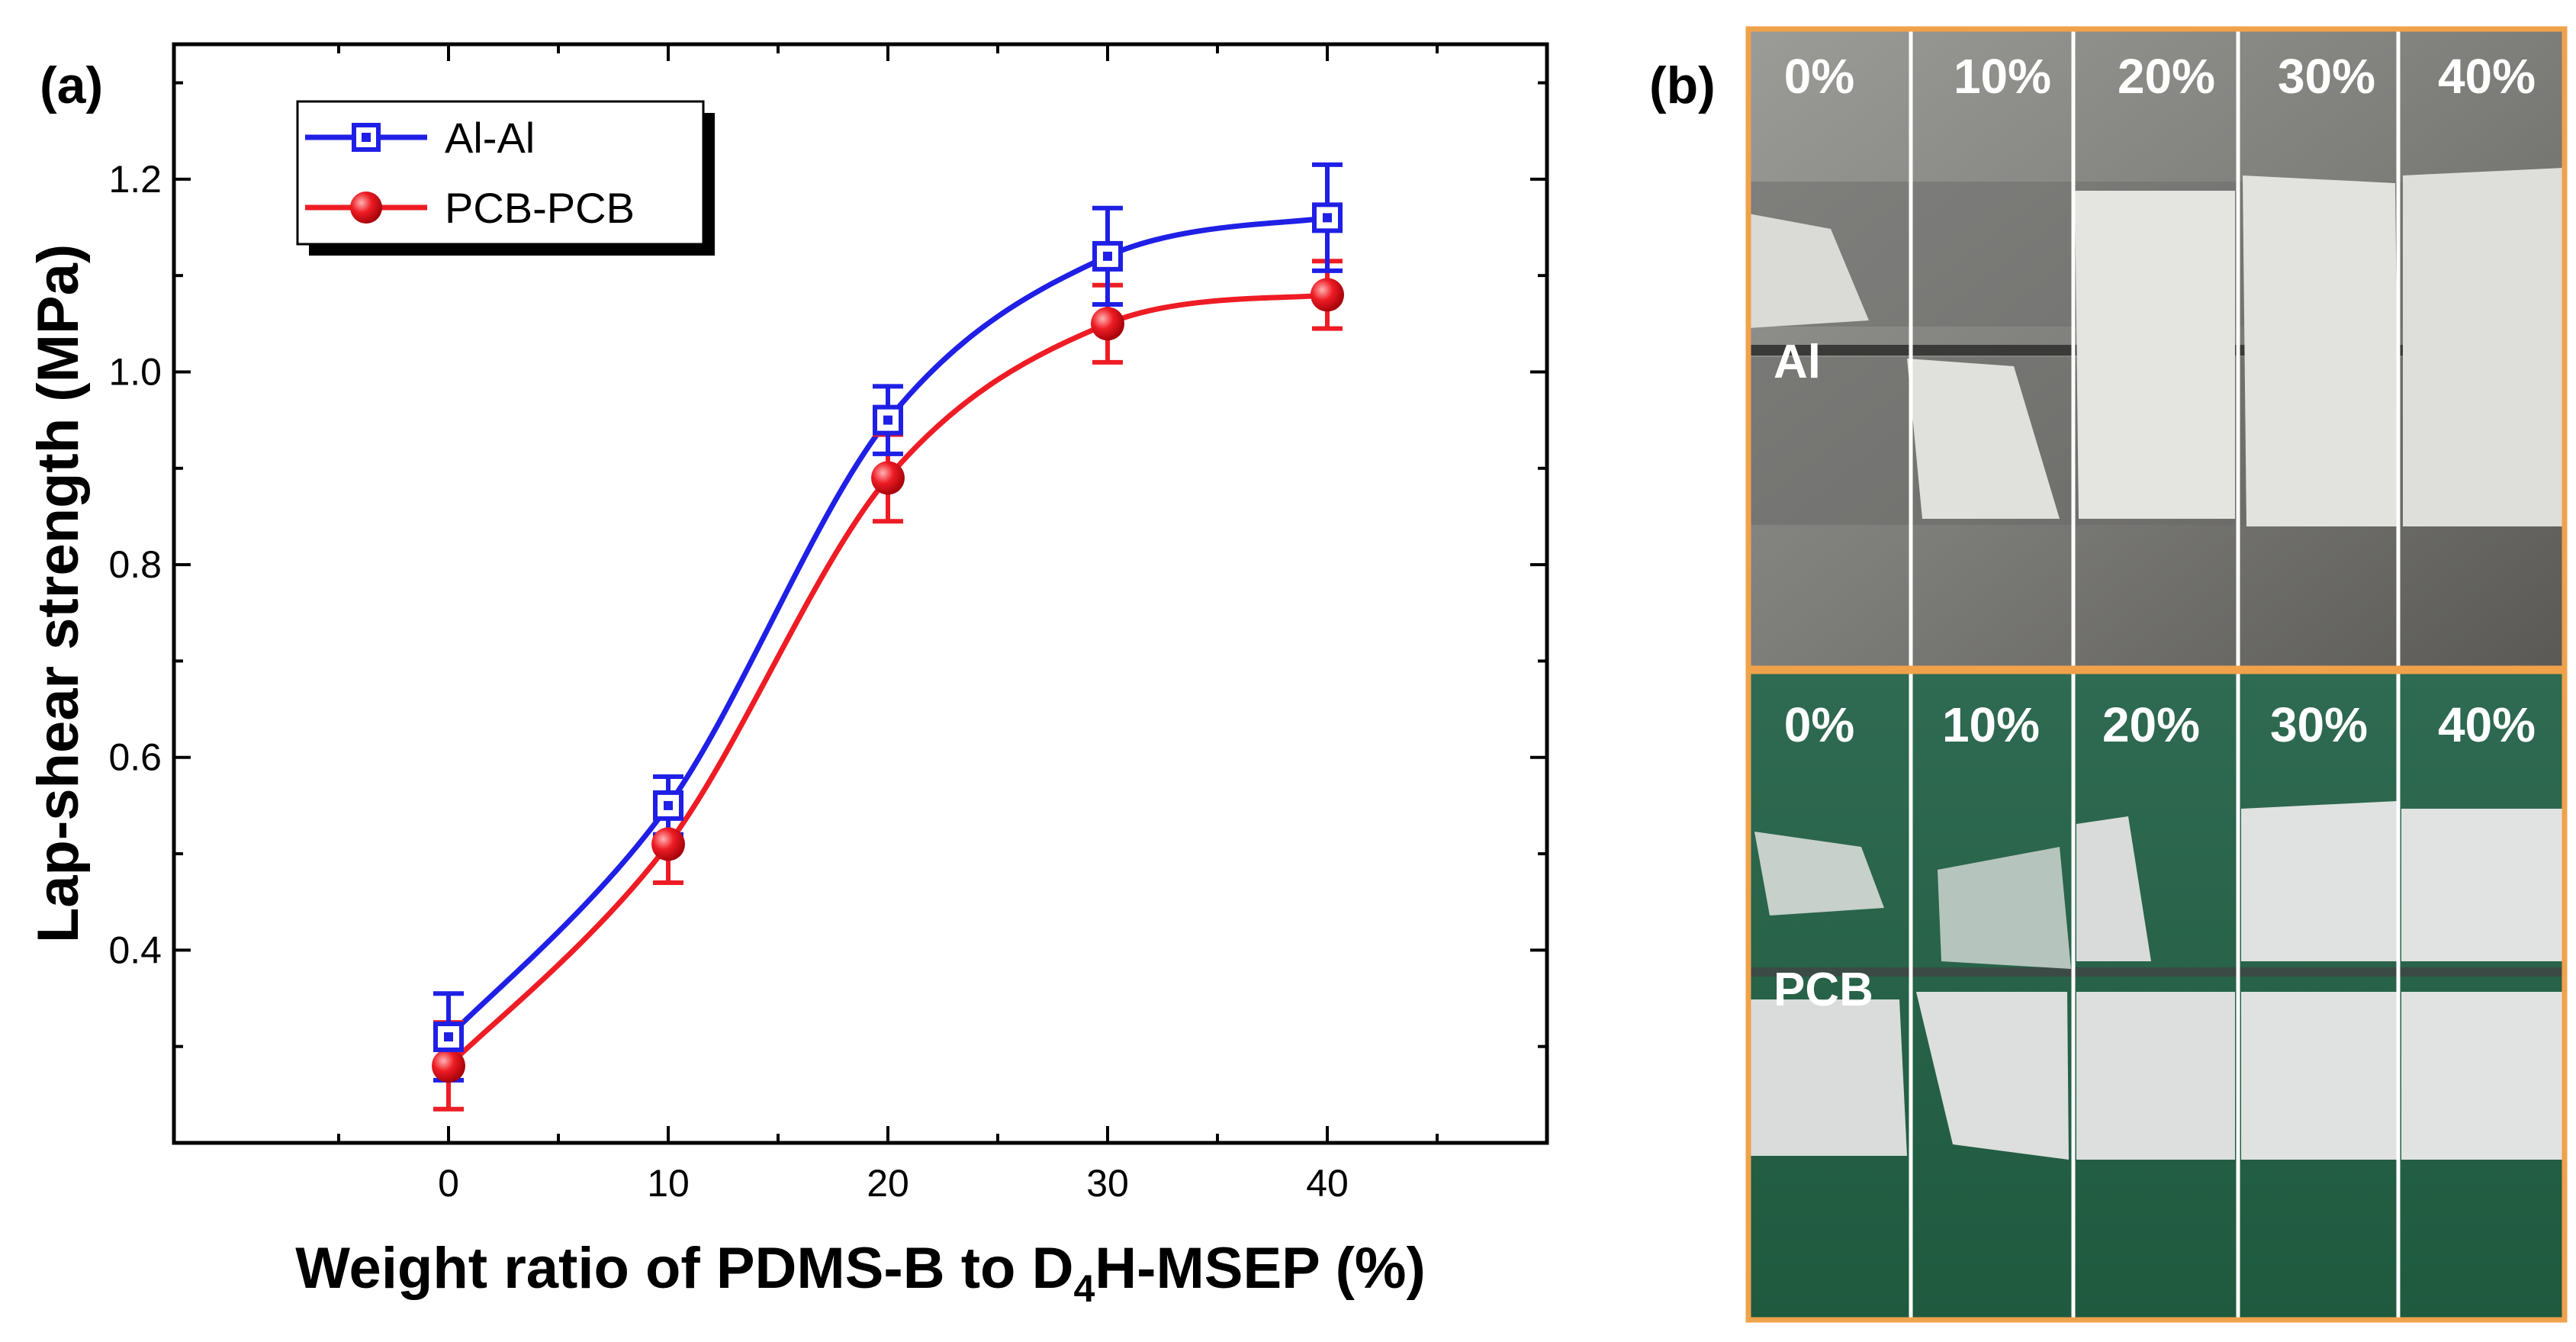  I want to click on y-tick-label-0: 0.4, so click(135, 949).